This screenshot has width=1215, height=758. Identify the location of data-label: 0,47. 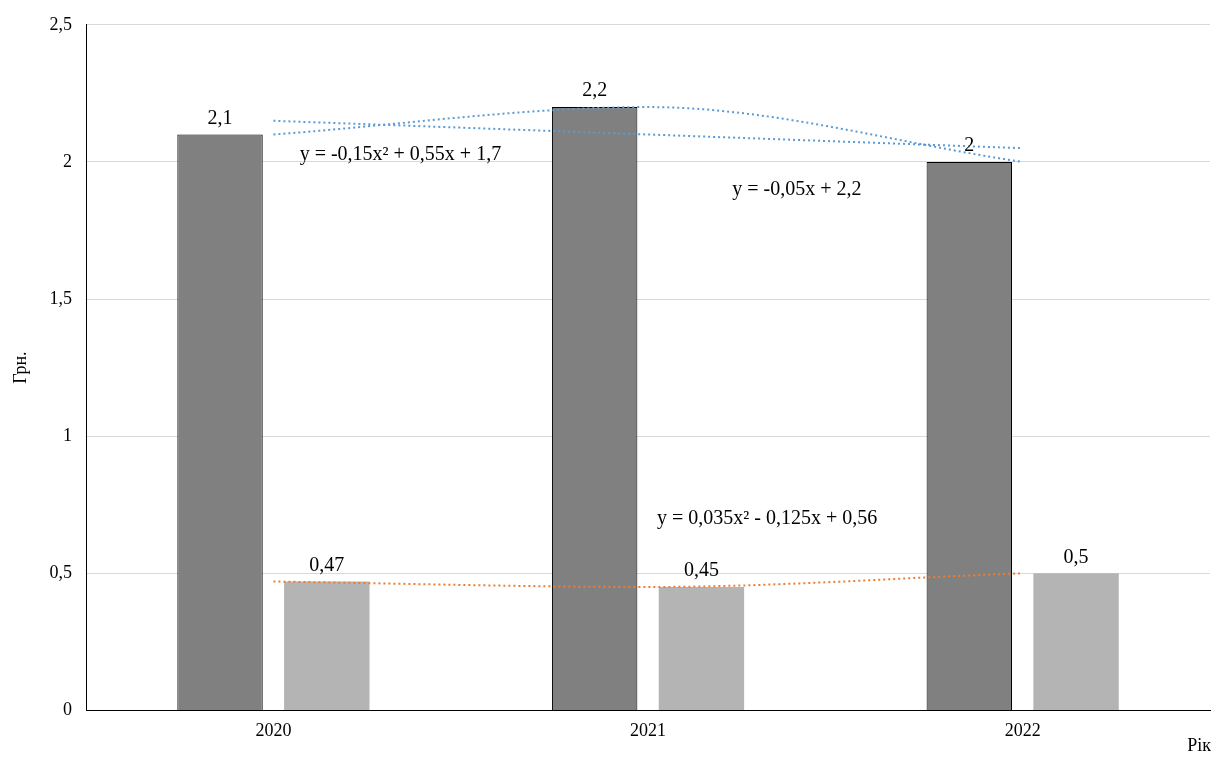
(327, 563).